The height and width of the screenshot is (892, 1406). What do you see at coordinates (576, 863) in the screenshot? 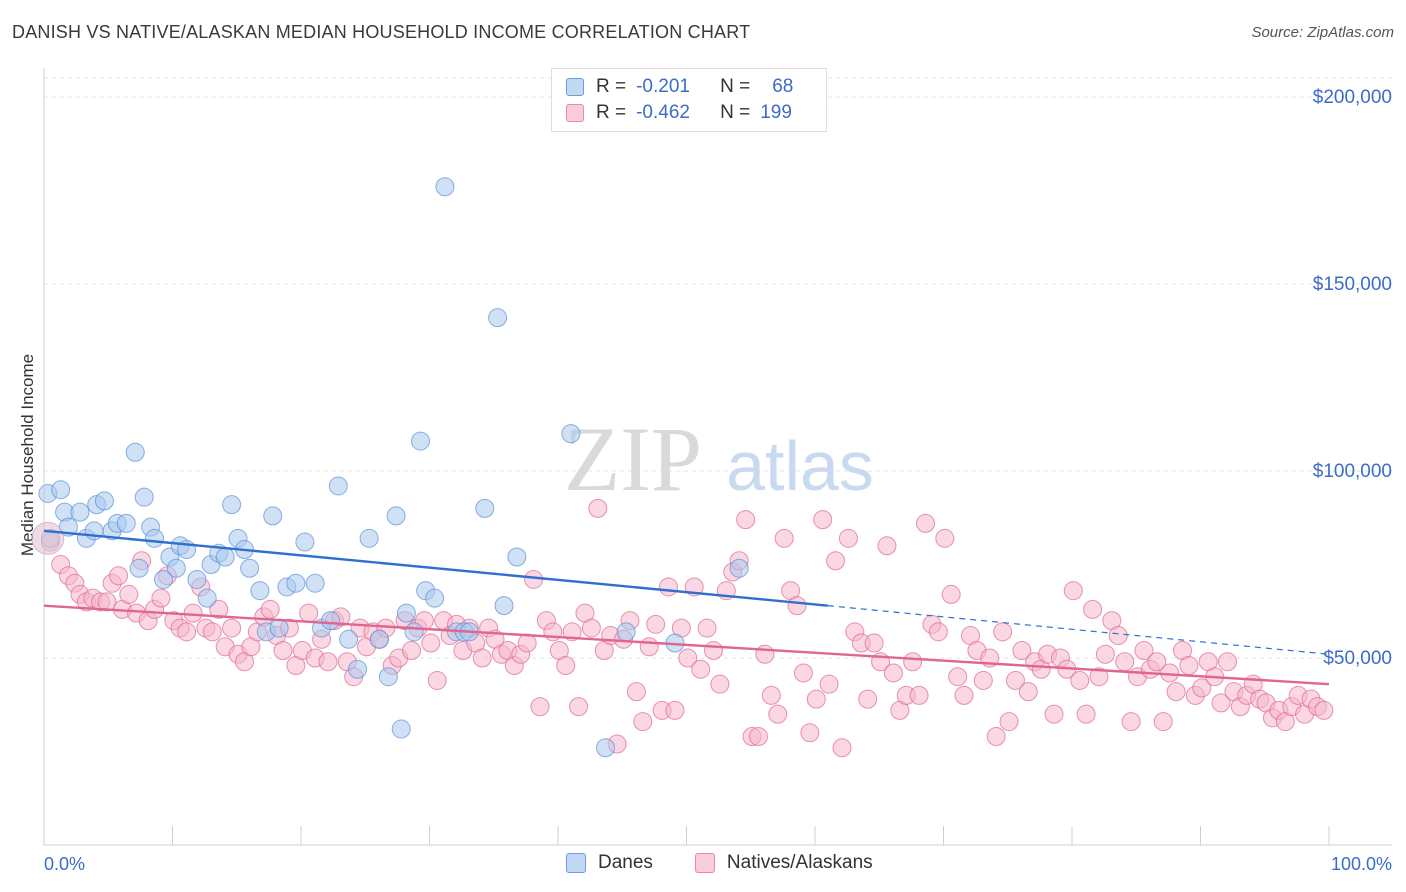
I see `legend-swatch-danes` at bounding box center [576, 863].